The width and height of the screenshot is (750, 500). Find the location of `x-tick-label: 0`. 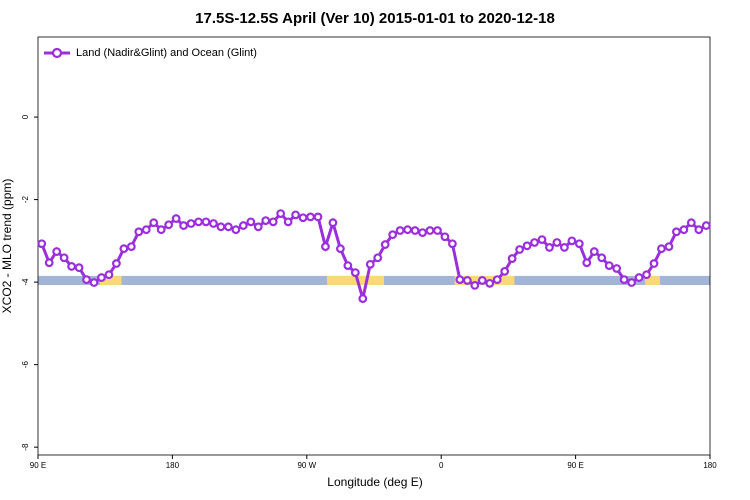

x-tick-label: 0 is located at coordinates (441, 465).